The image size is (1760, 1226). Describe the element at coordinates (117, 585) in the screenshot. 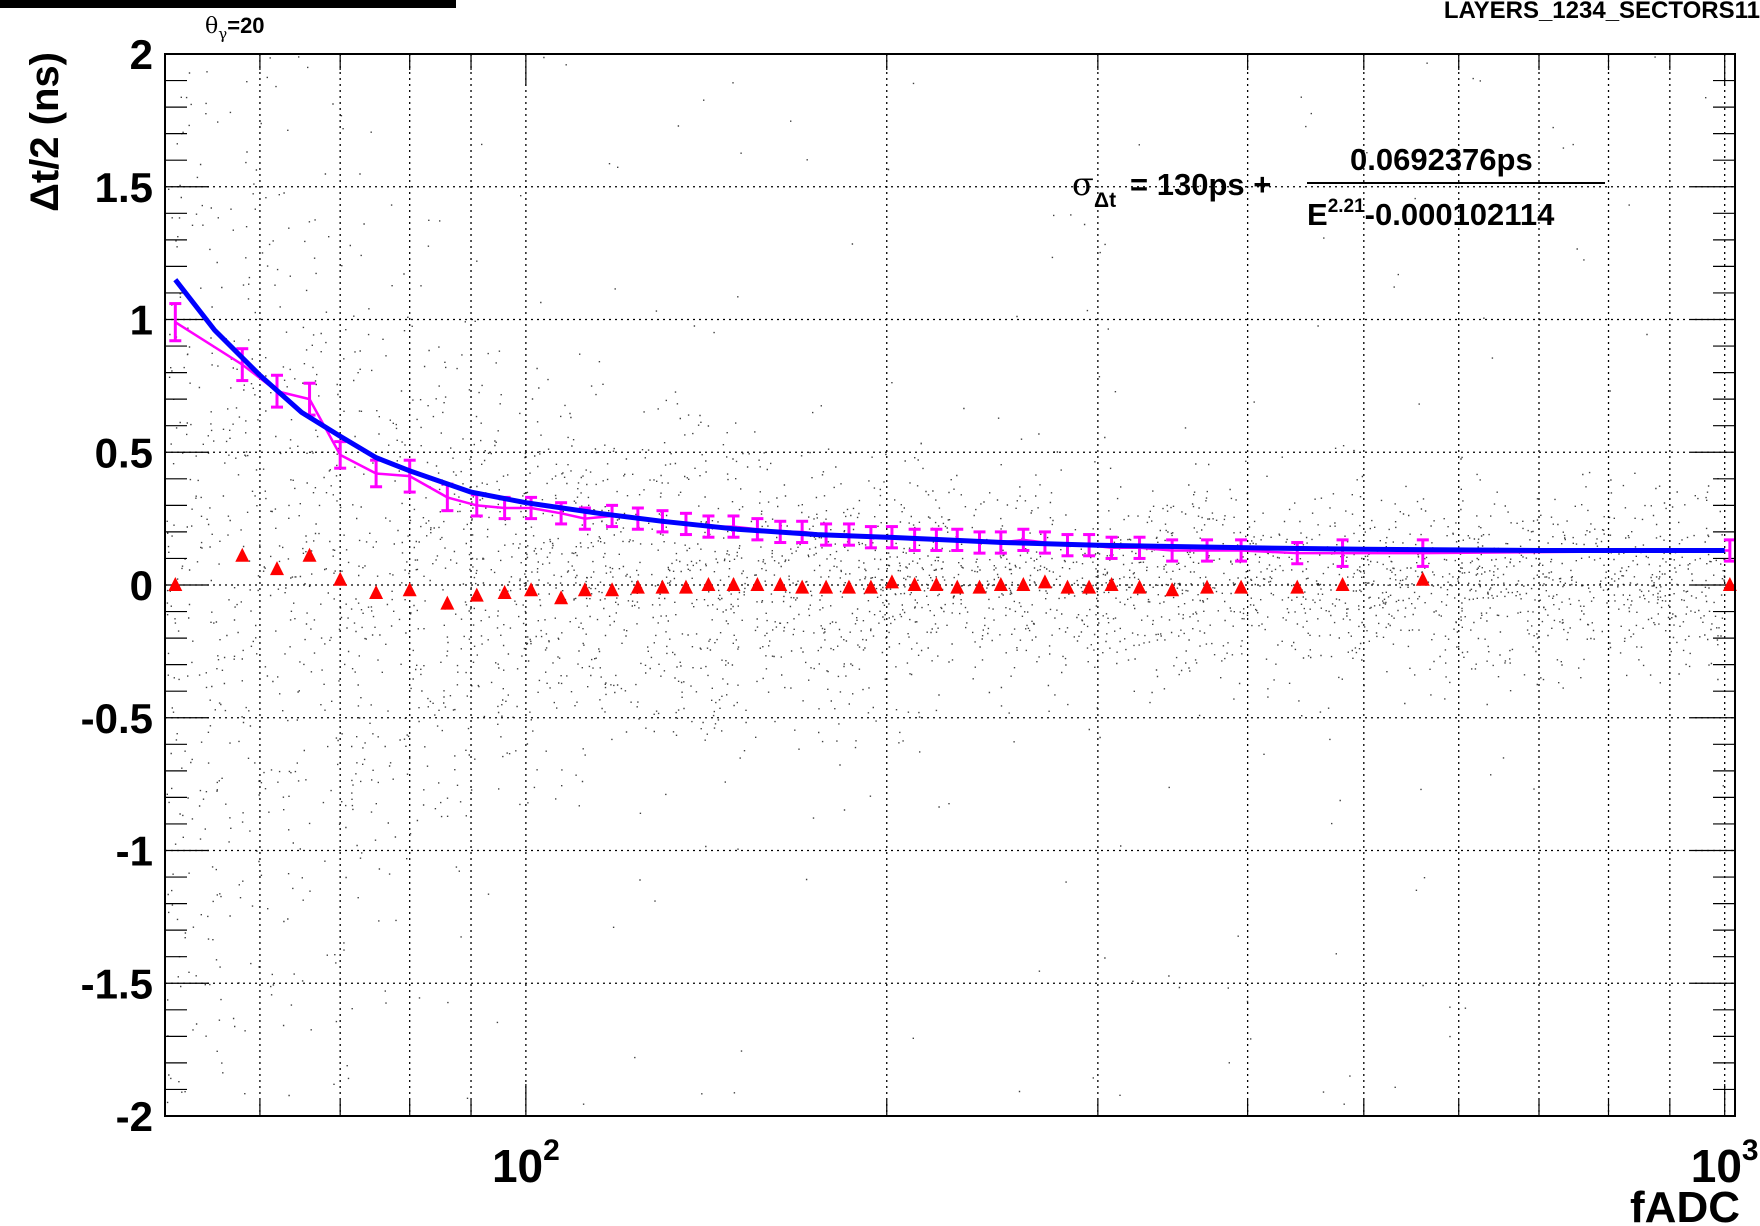

I see `y-tick-labels: -2 -1.5 -1 -0.5 0 0.5 1 1.5 2` at that location.